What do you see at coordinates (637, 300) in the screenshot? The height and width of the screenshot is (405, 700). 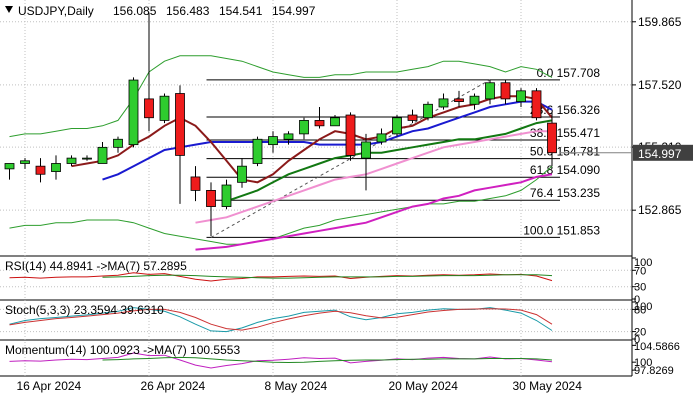 I see `rsi-tick-label: 0` at bounding box center [637, 300].